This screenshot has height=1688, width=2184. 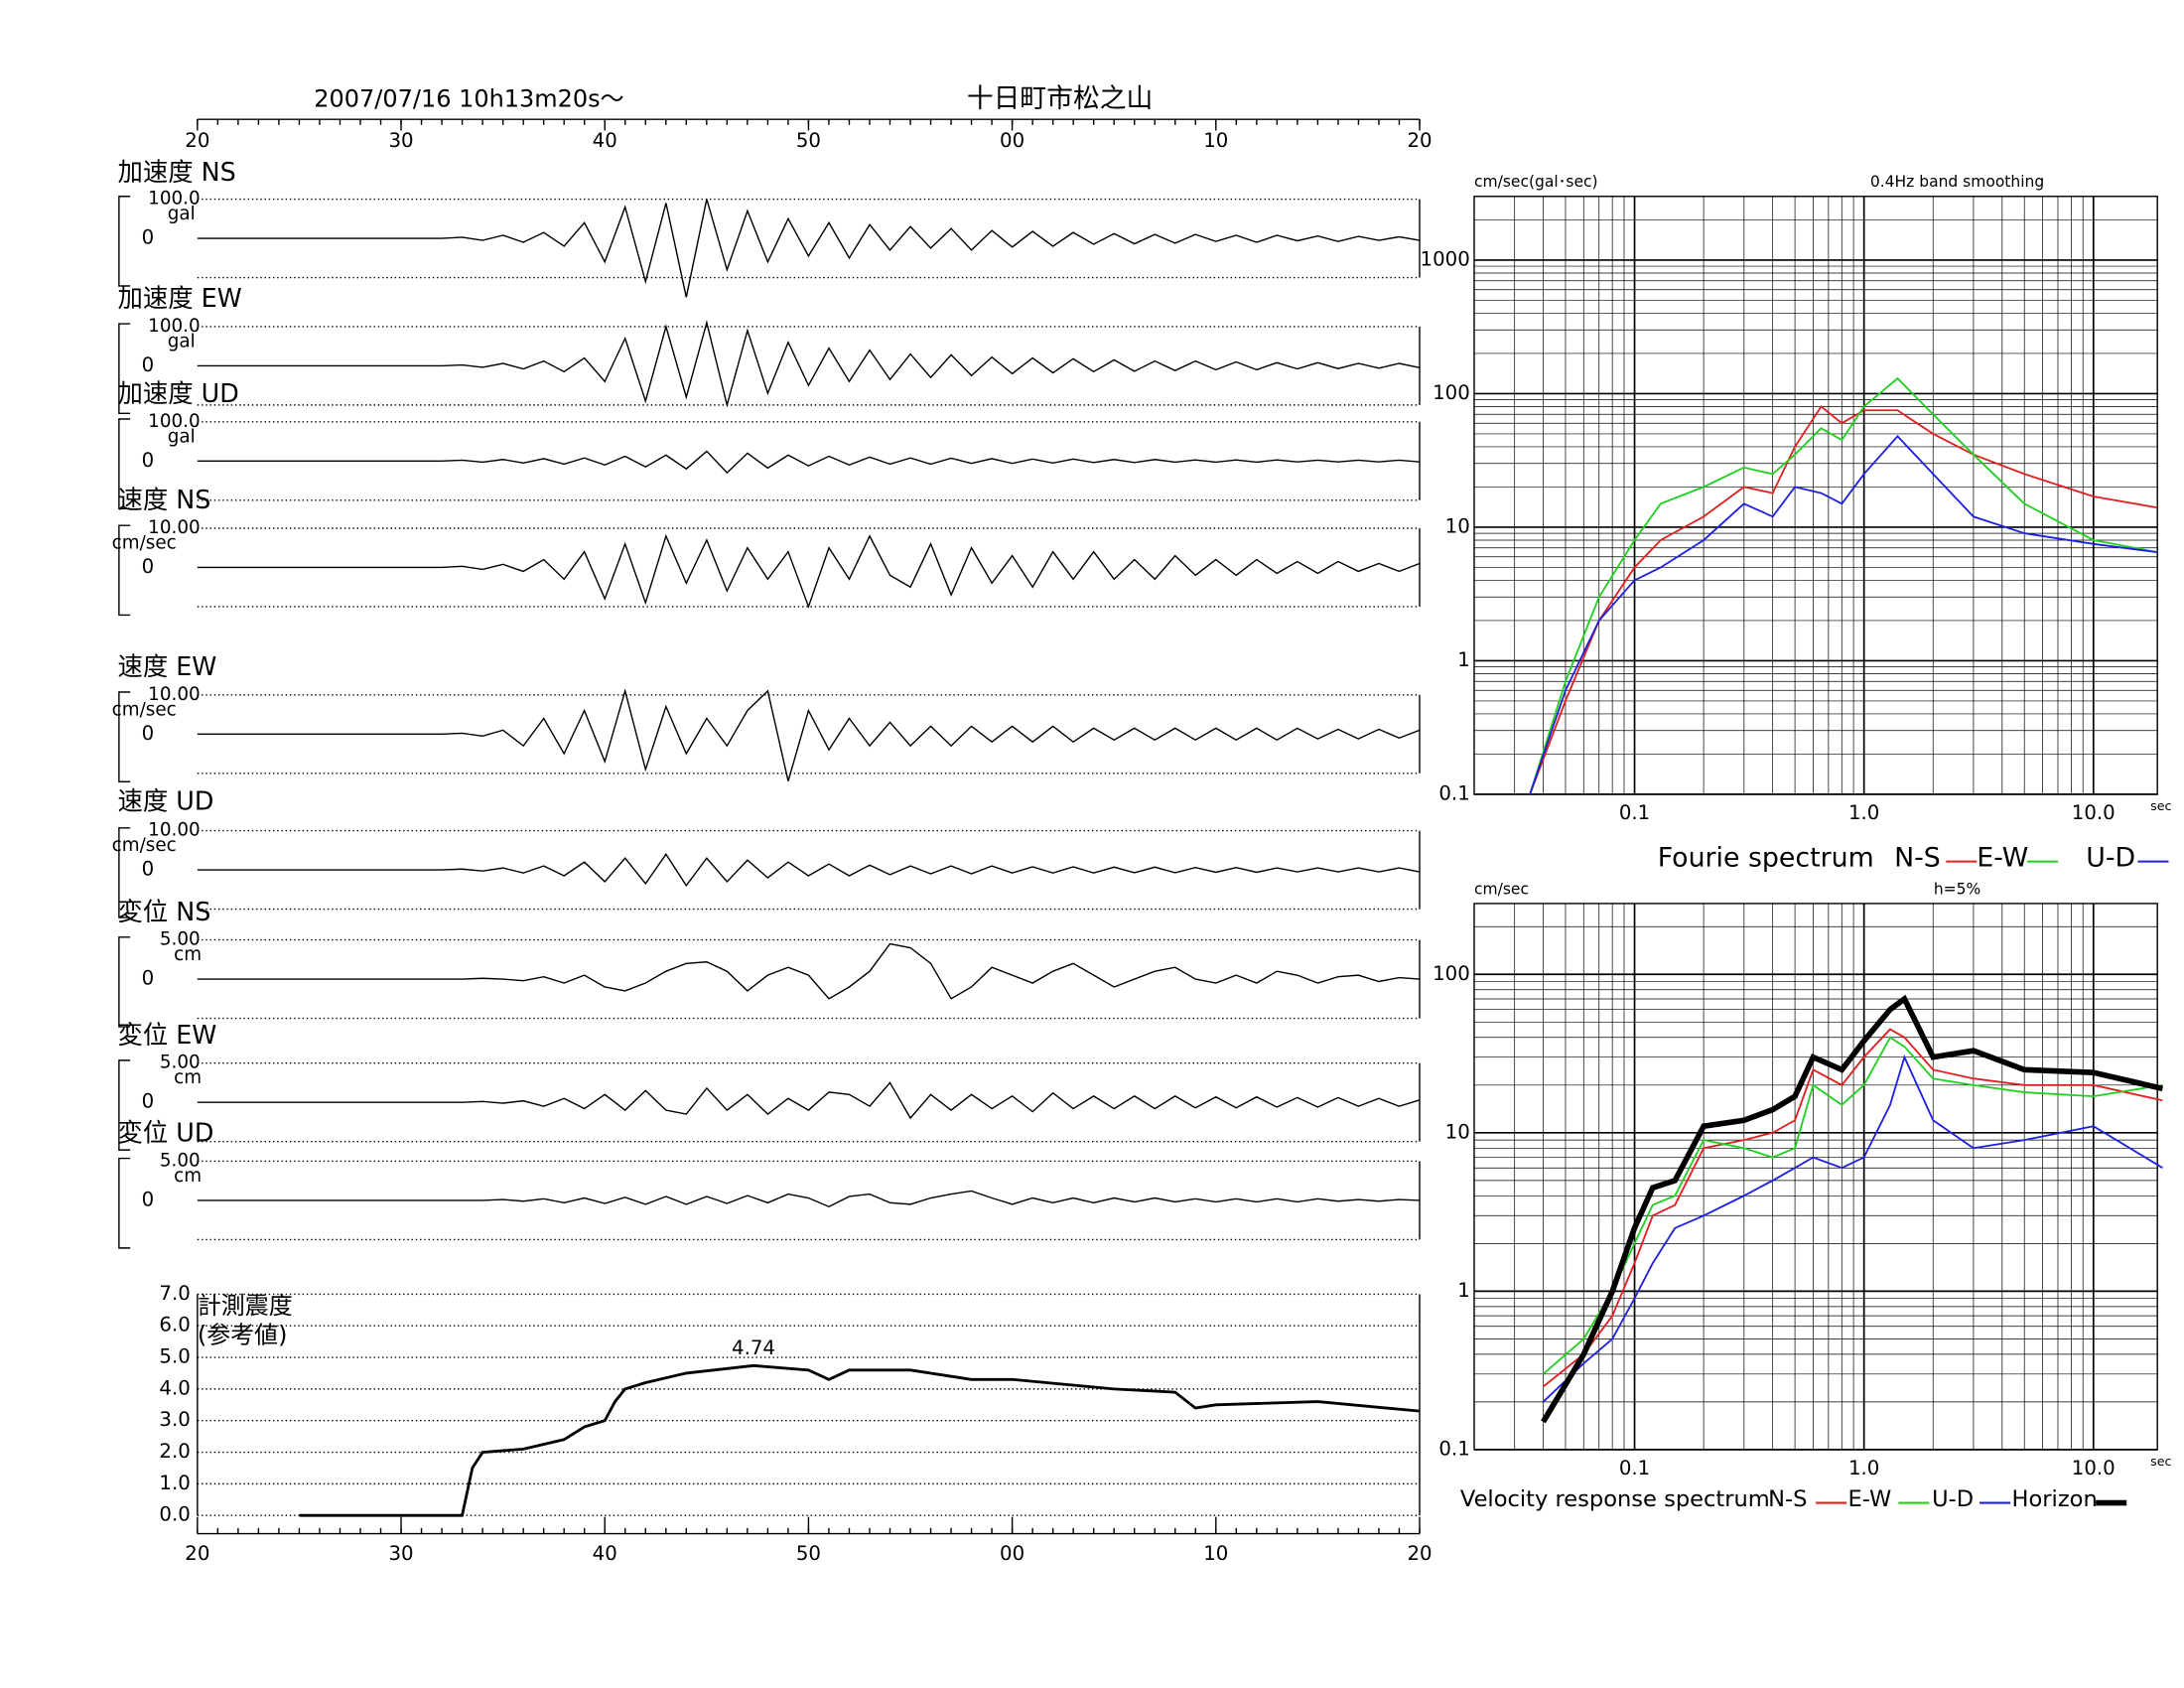 I want to click on panel-label: 加速度 EW, so click(x=179, y=298).